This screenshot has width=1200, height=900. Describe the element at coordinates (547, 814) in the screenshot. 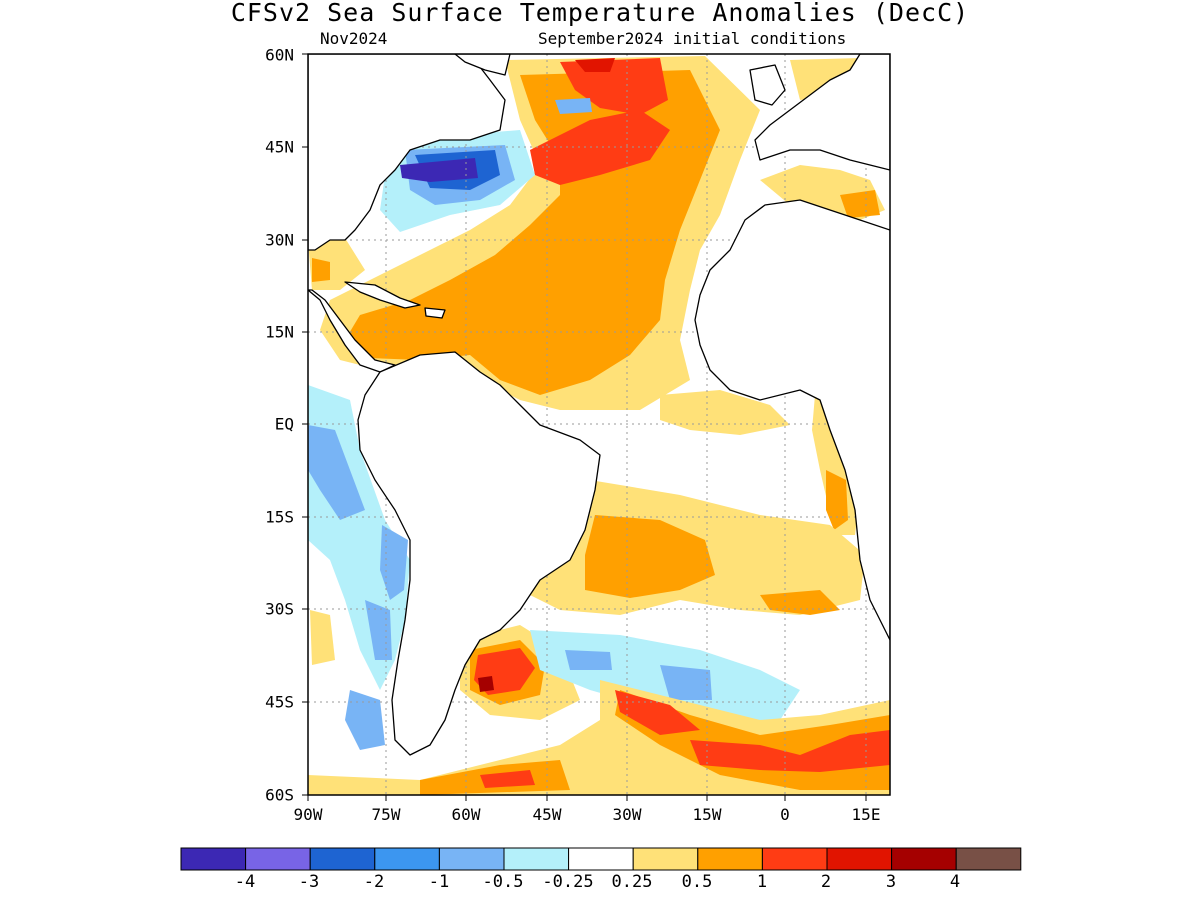

I see `lon-label-45w: 45W` at that location.